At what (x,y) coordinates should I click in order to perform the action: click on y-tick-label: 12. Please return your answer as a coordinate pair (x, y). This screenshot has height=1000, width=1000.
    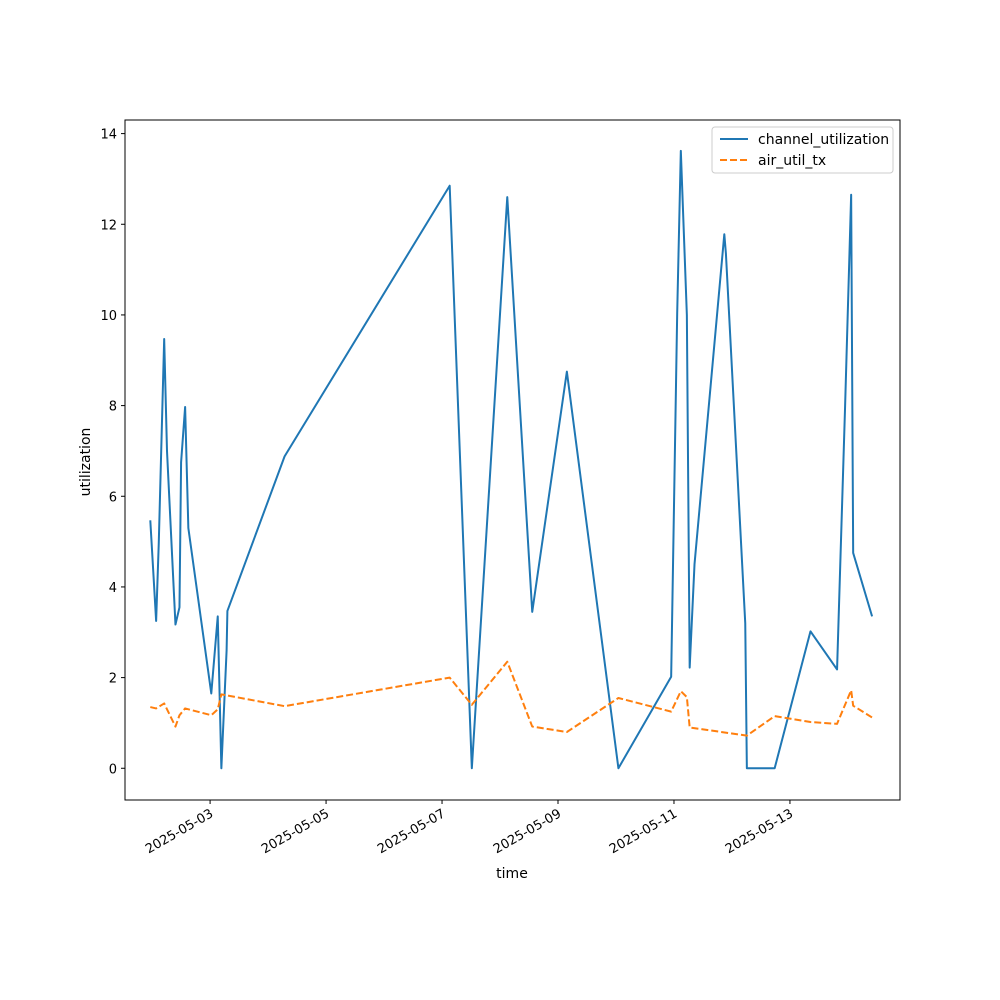
    Looking at the image, I should click on (108, 225).